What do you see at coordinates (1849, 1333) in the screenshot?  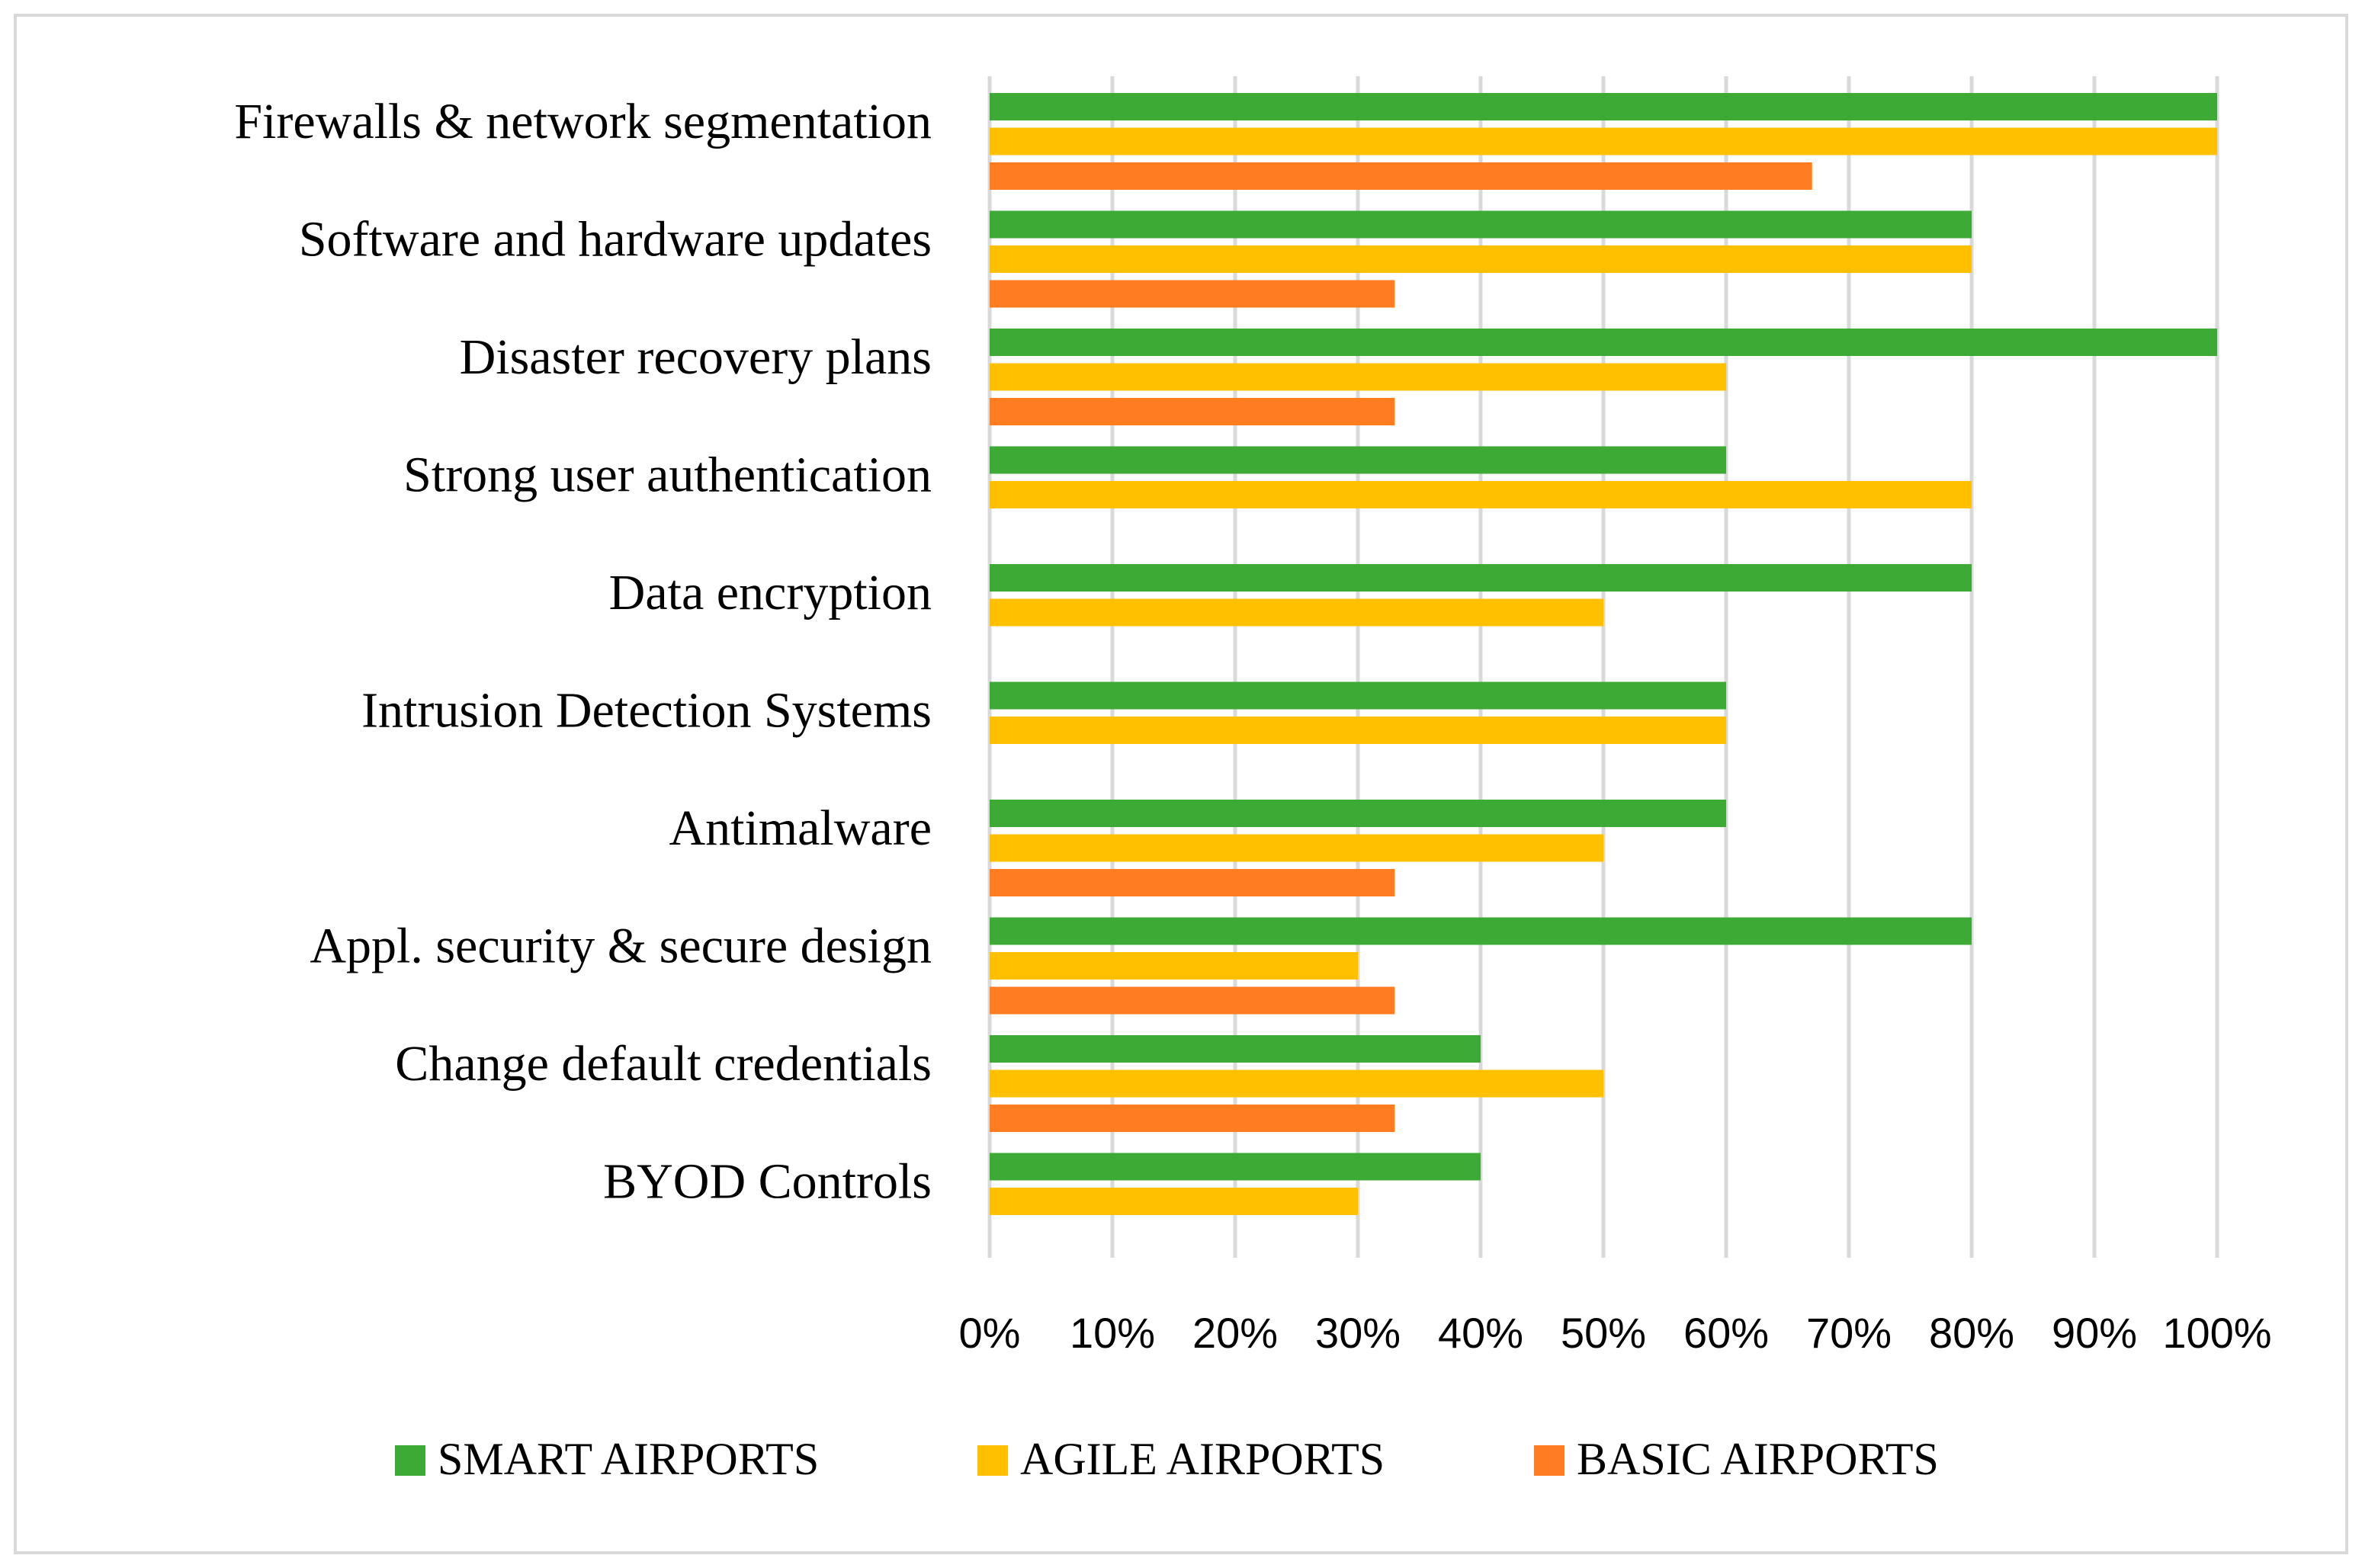 I see `x-tick-label: 70%` at bounding box center [1849, 1333].